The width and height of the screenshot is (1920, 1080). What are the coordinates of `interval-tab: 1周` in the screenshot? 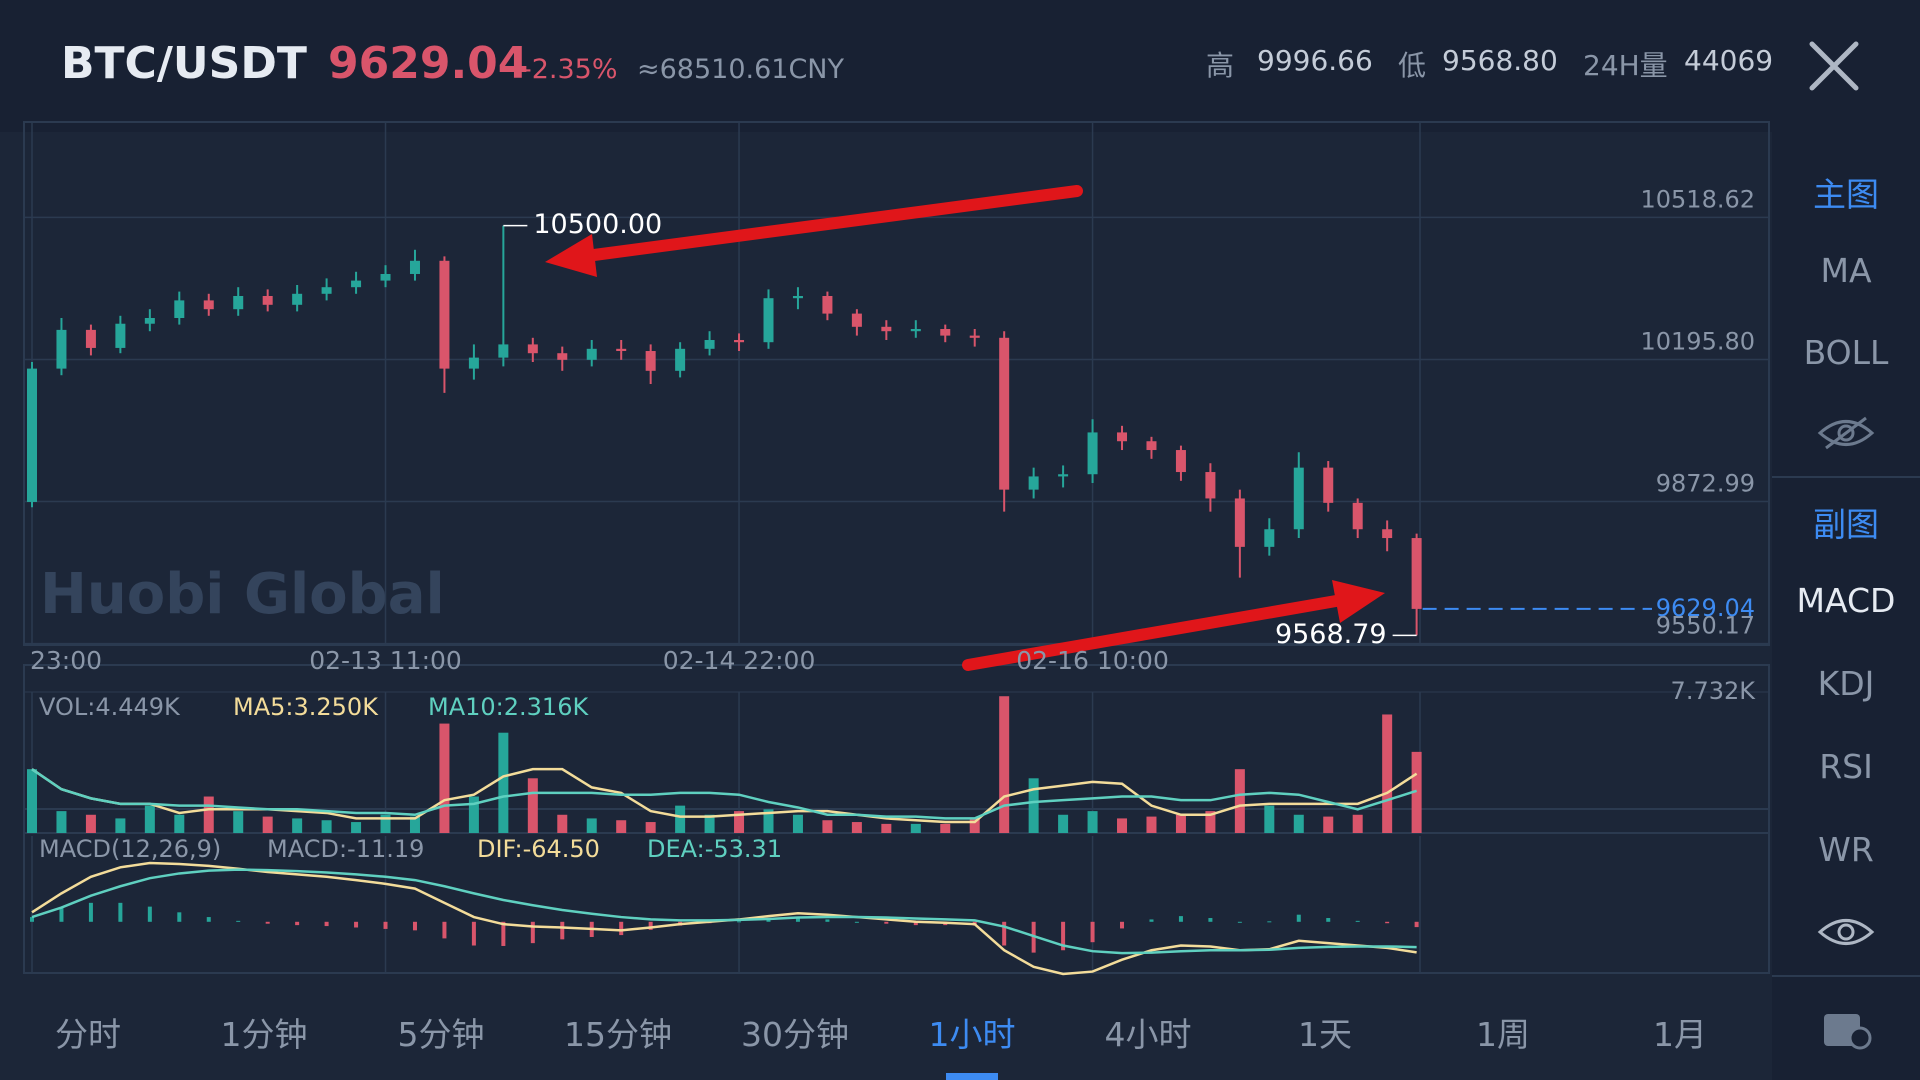 It's located at (1503, 1034).